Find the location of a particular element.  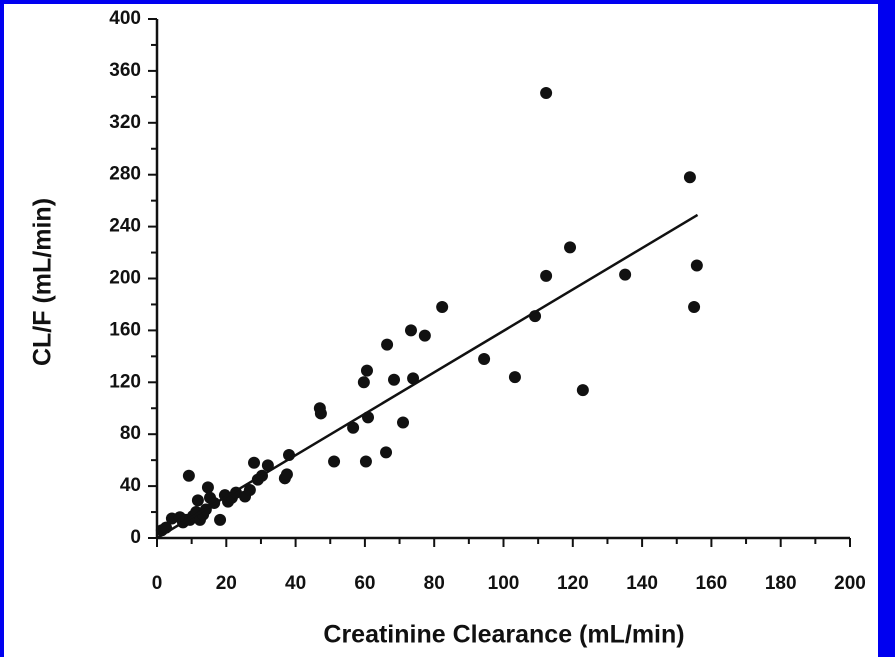

x-tick-label: 160 is located at coordinates (712, 583).